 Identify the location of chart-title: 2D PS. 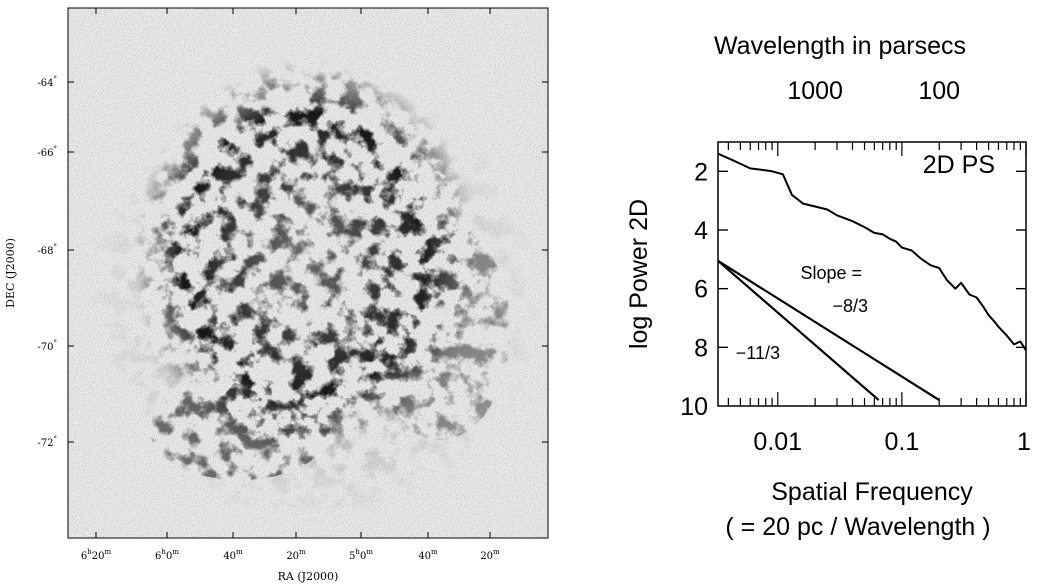
(959, 165).